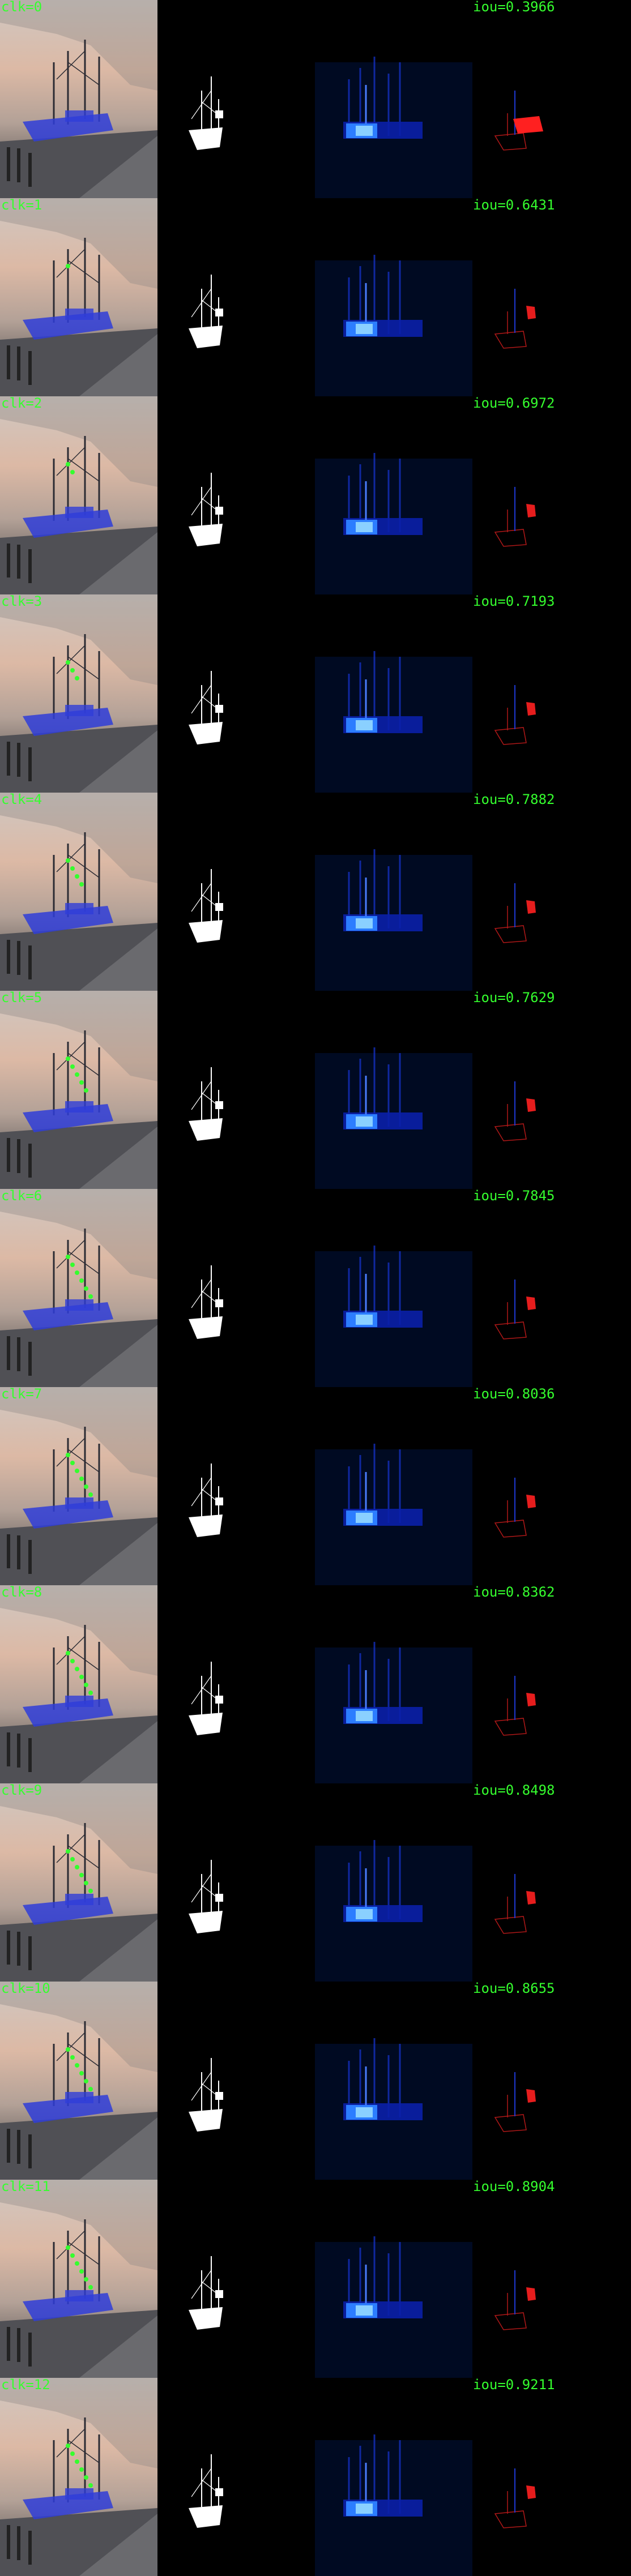 The height and width of the screenshot is (2576, 631). I want to click on result-row: clk=2 iou=0.6972, so click(315, 495).